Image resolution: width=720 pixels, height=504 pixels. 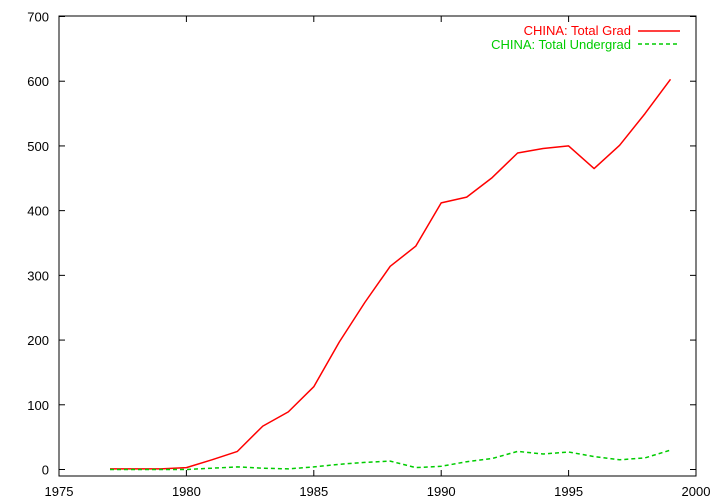 I want to click on y-tick-label: 100, so click(x=38, y=405).